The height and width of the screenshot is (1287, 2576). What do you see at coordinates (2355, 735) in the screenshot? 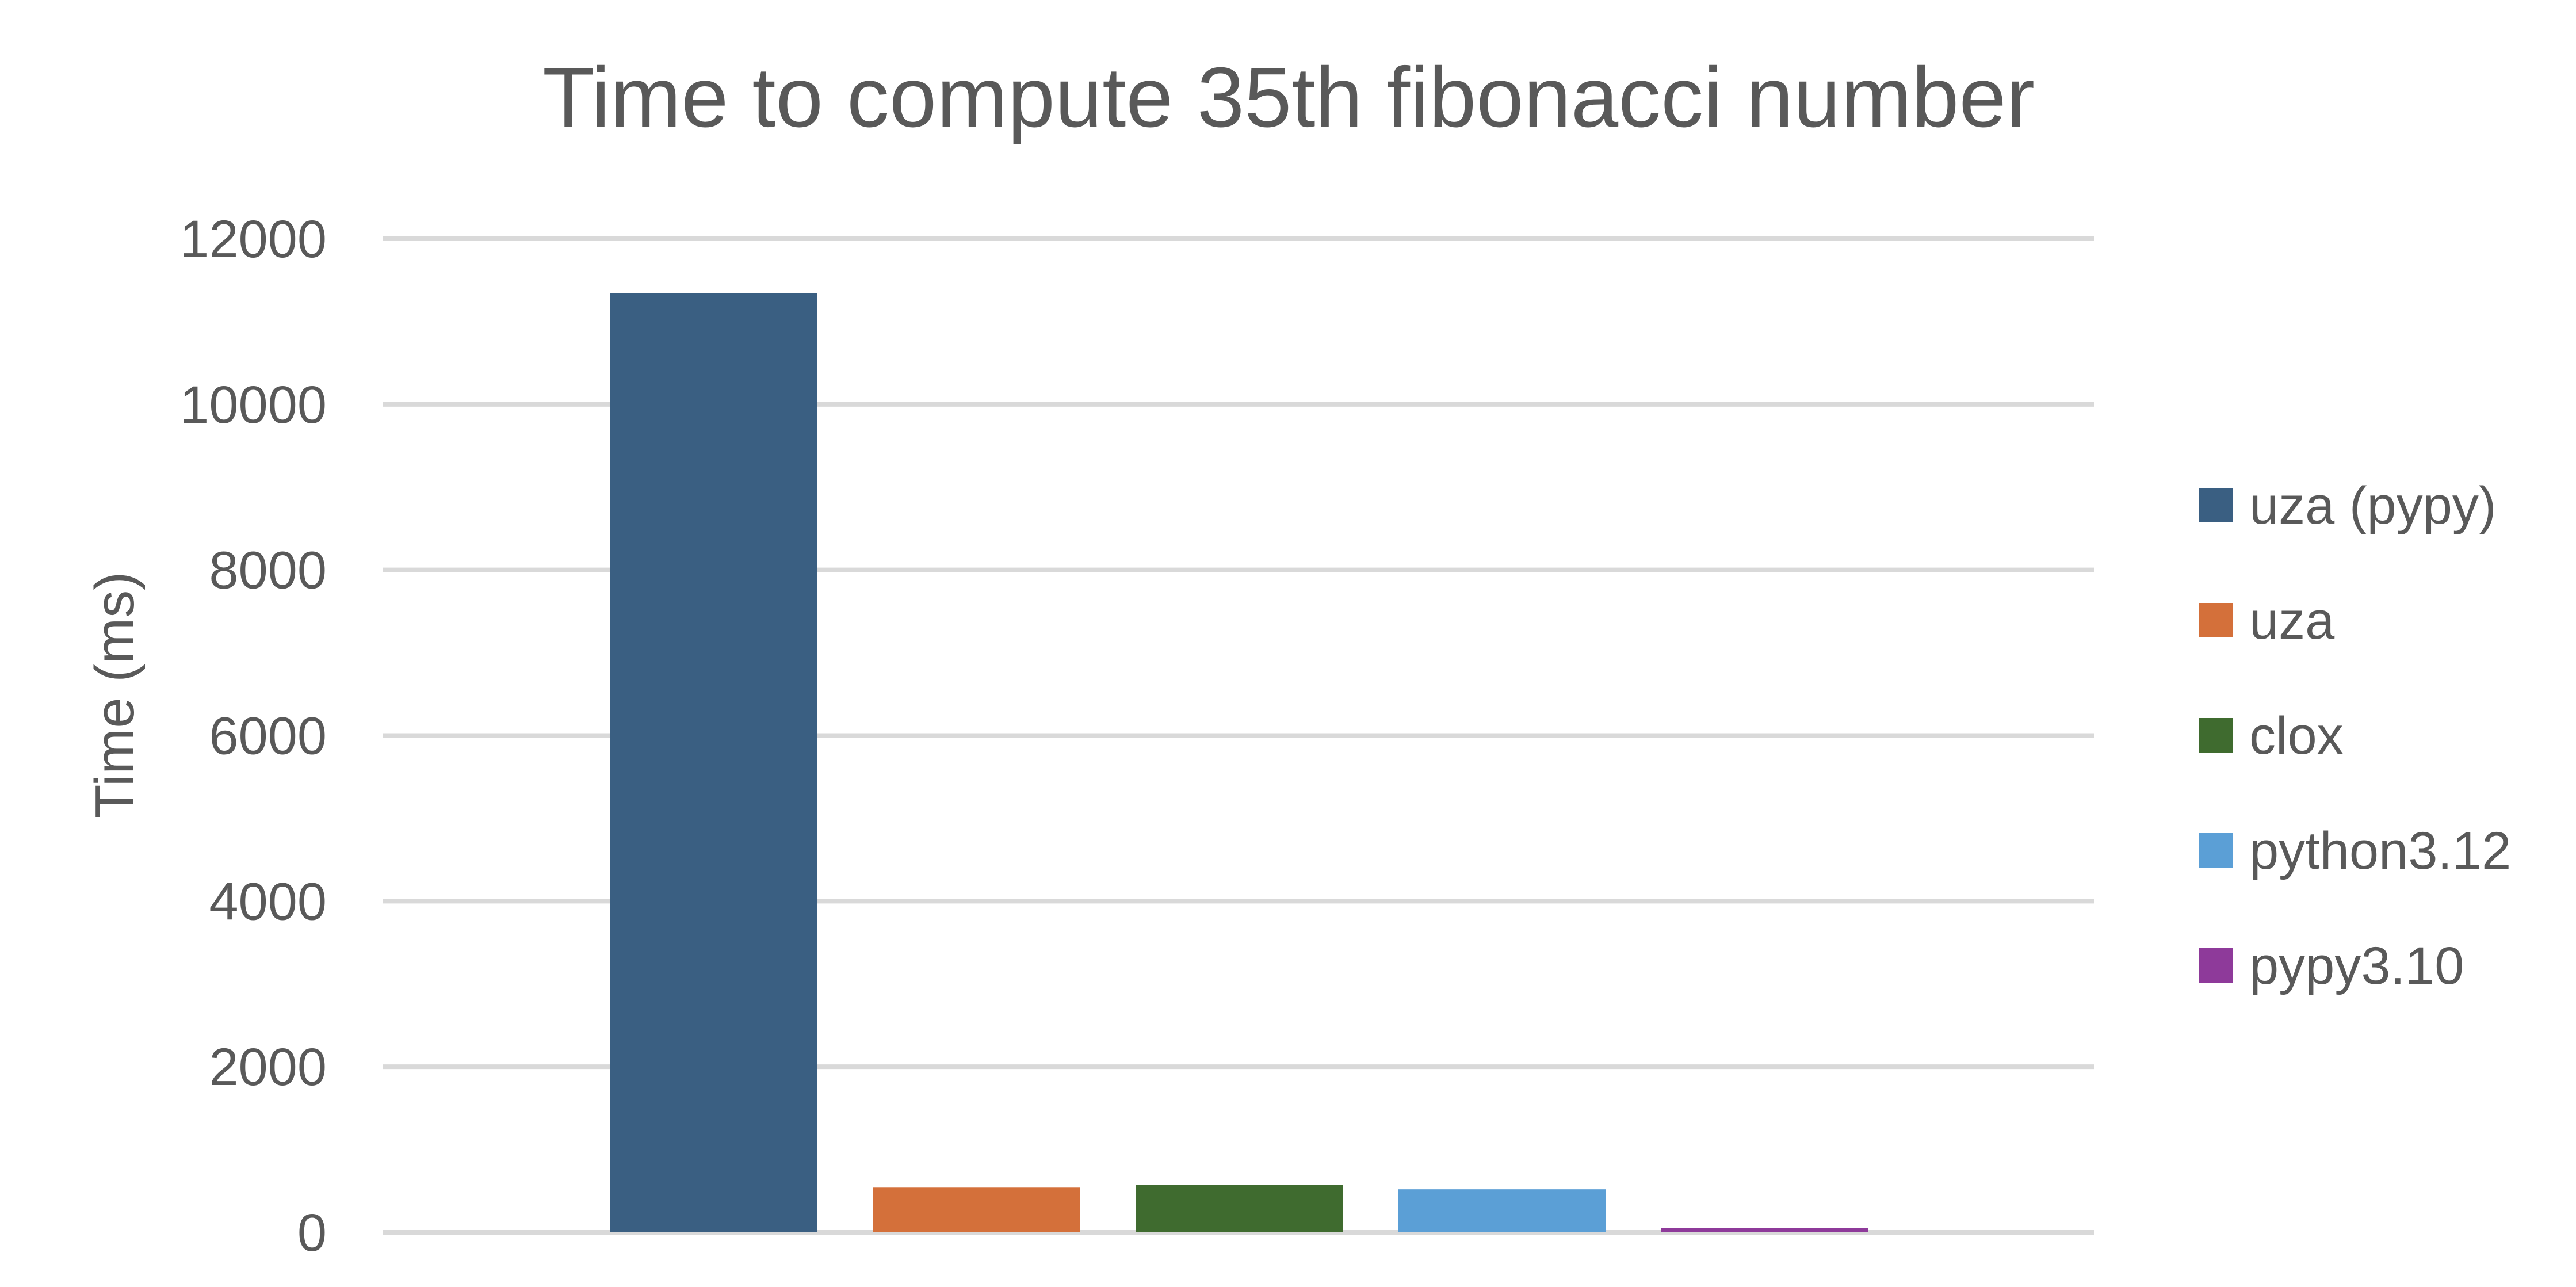
I see `legend: uza (pypy) uza clox python3.12 pypy3.10` at bounding box center [2355, 735].